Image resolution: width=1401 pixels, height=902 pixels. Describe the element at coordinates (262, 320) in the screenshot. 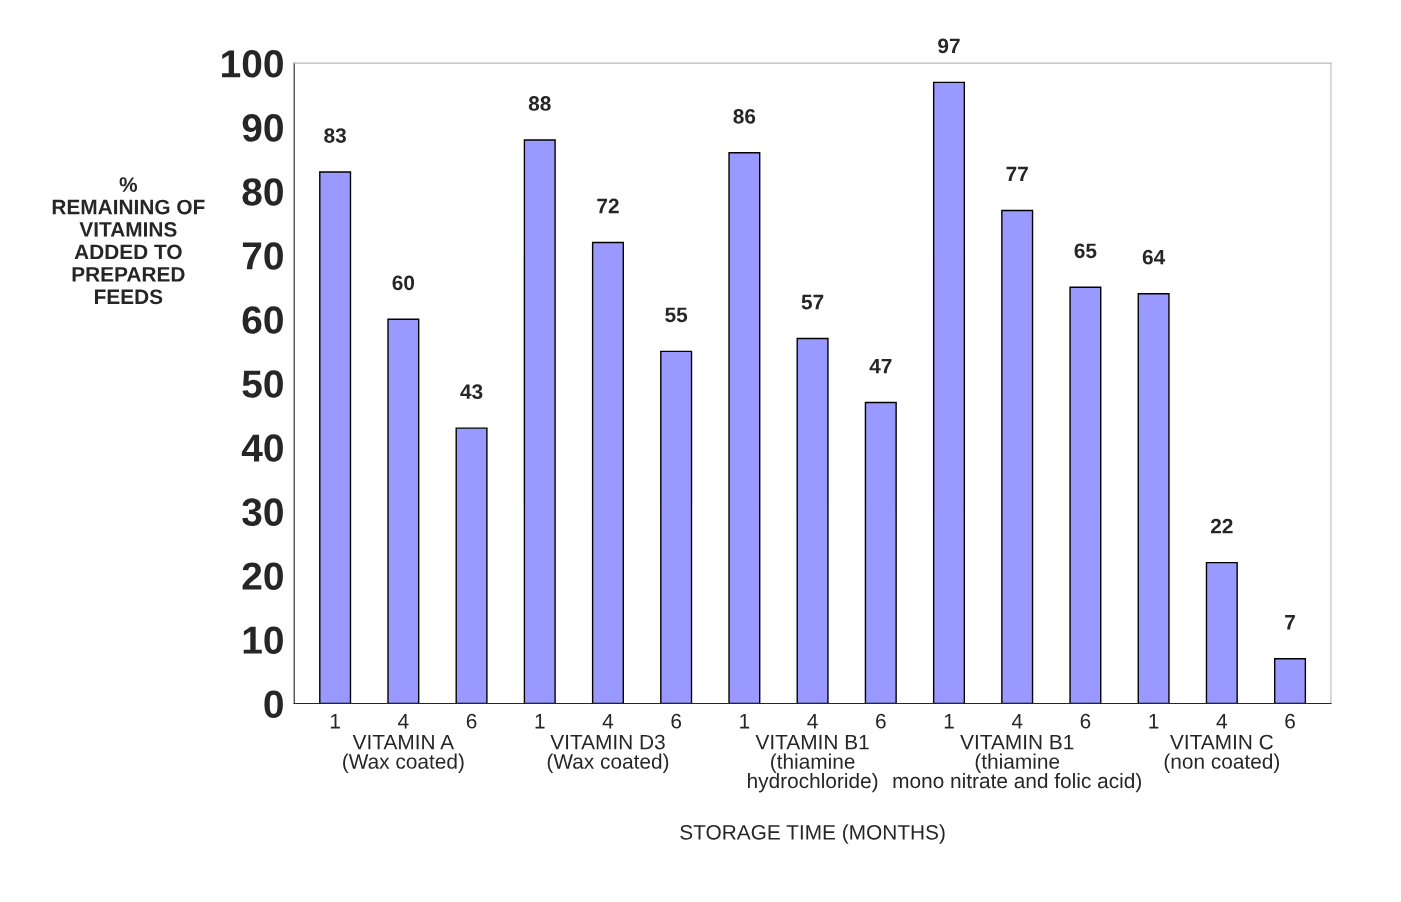

I see `y-tick-label: 60` at that location.